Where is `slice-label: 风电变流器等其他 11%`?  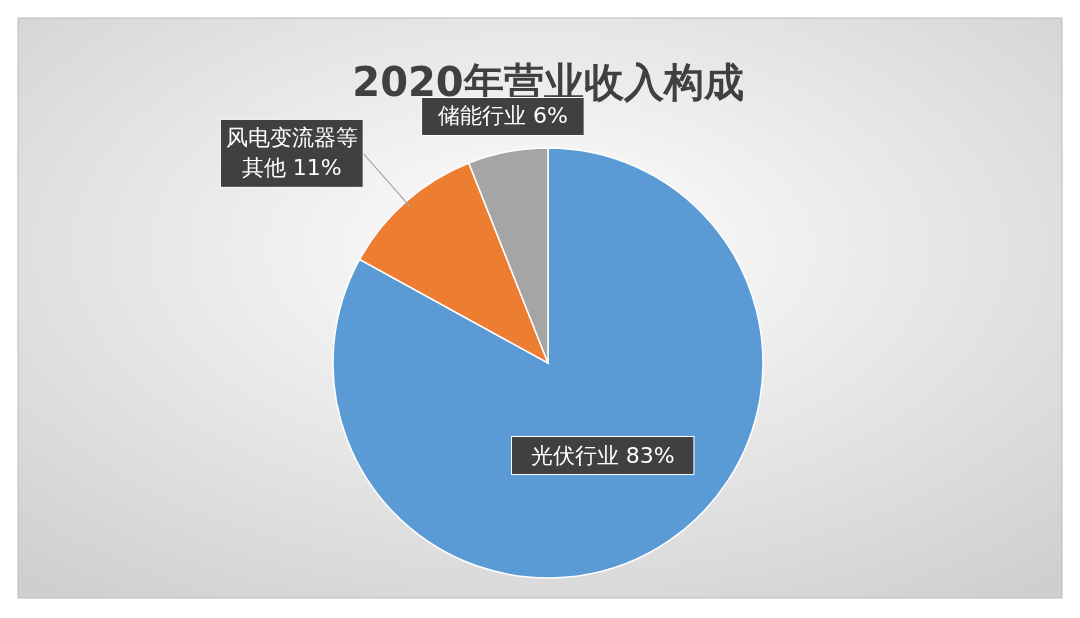 slice-label: 风电变流器等其他 11% is located at coordinates (291, 153).